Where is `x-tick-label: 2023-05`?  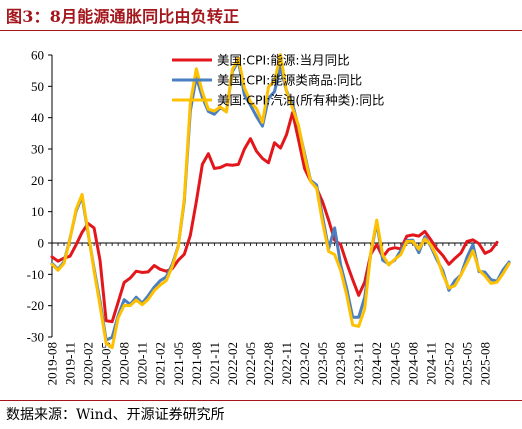
x-tick-label: 2023-05 is located at coordinates (322, 363).